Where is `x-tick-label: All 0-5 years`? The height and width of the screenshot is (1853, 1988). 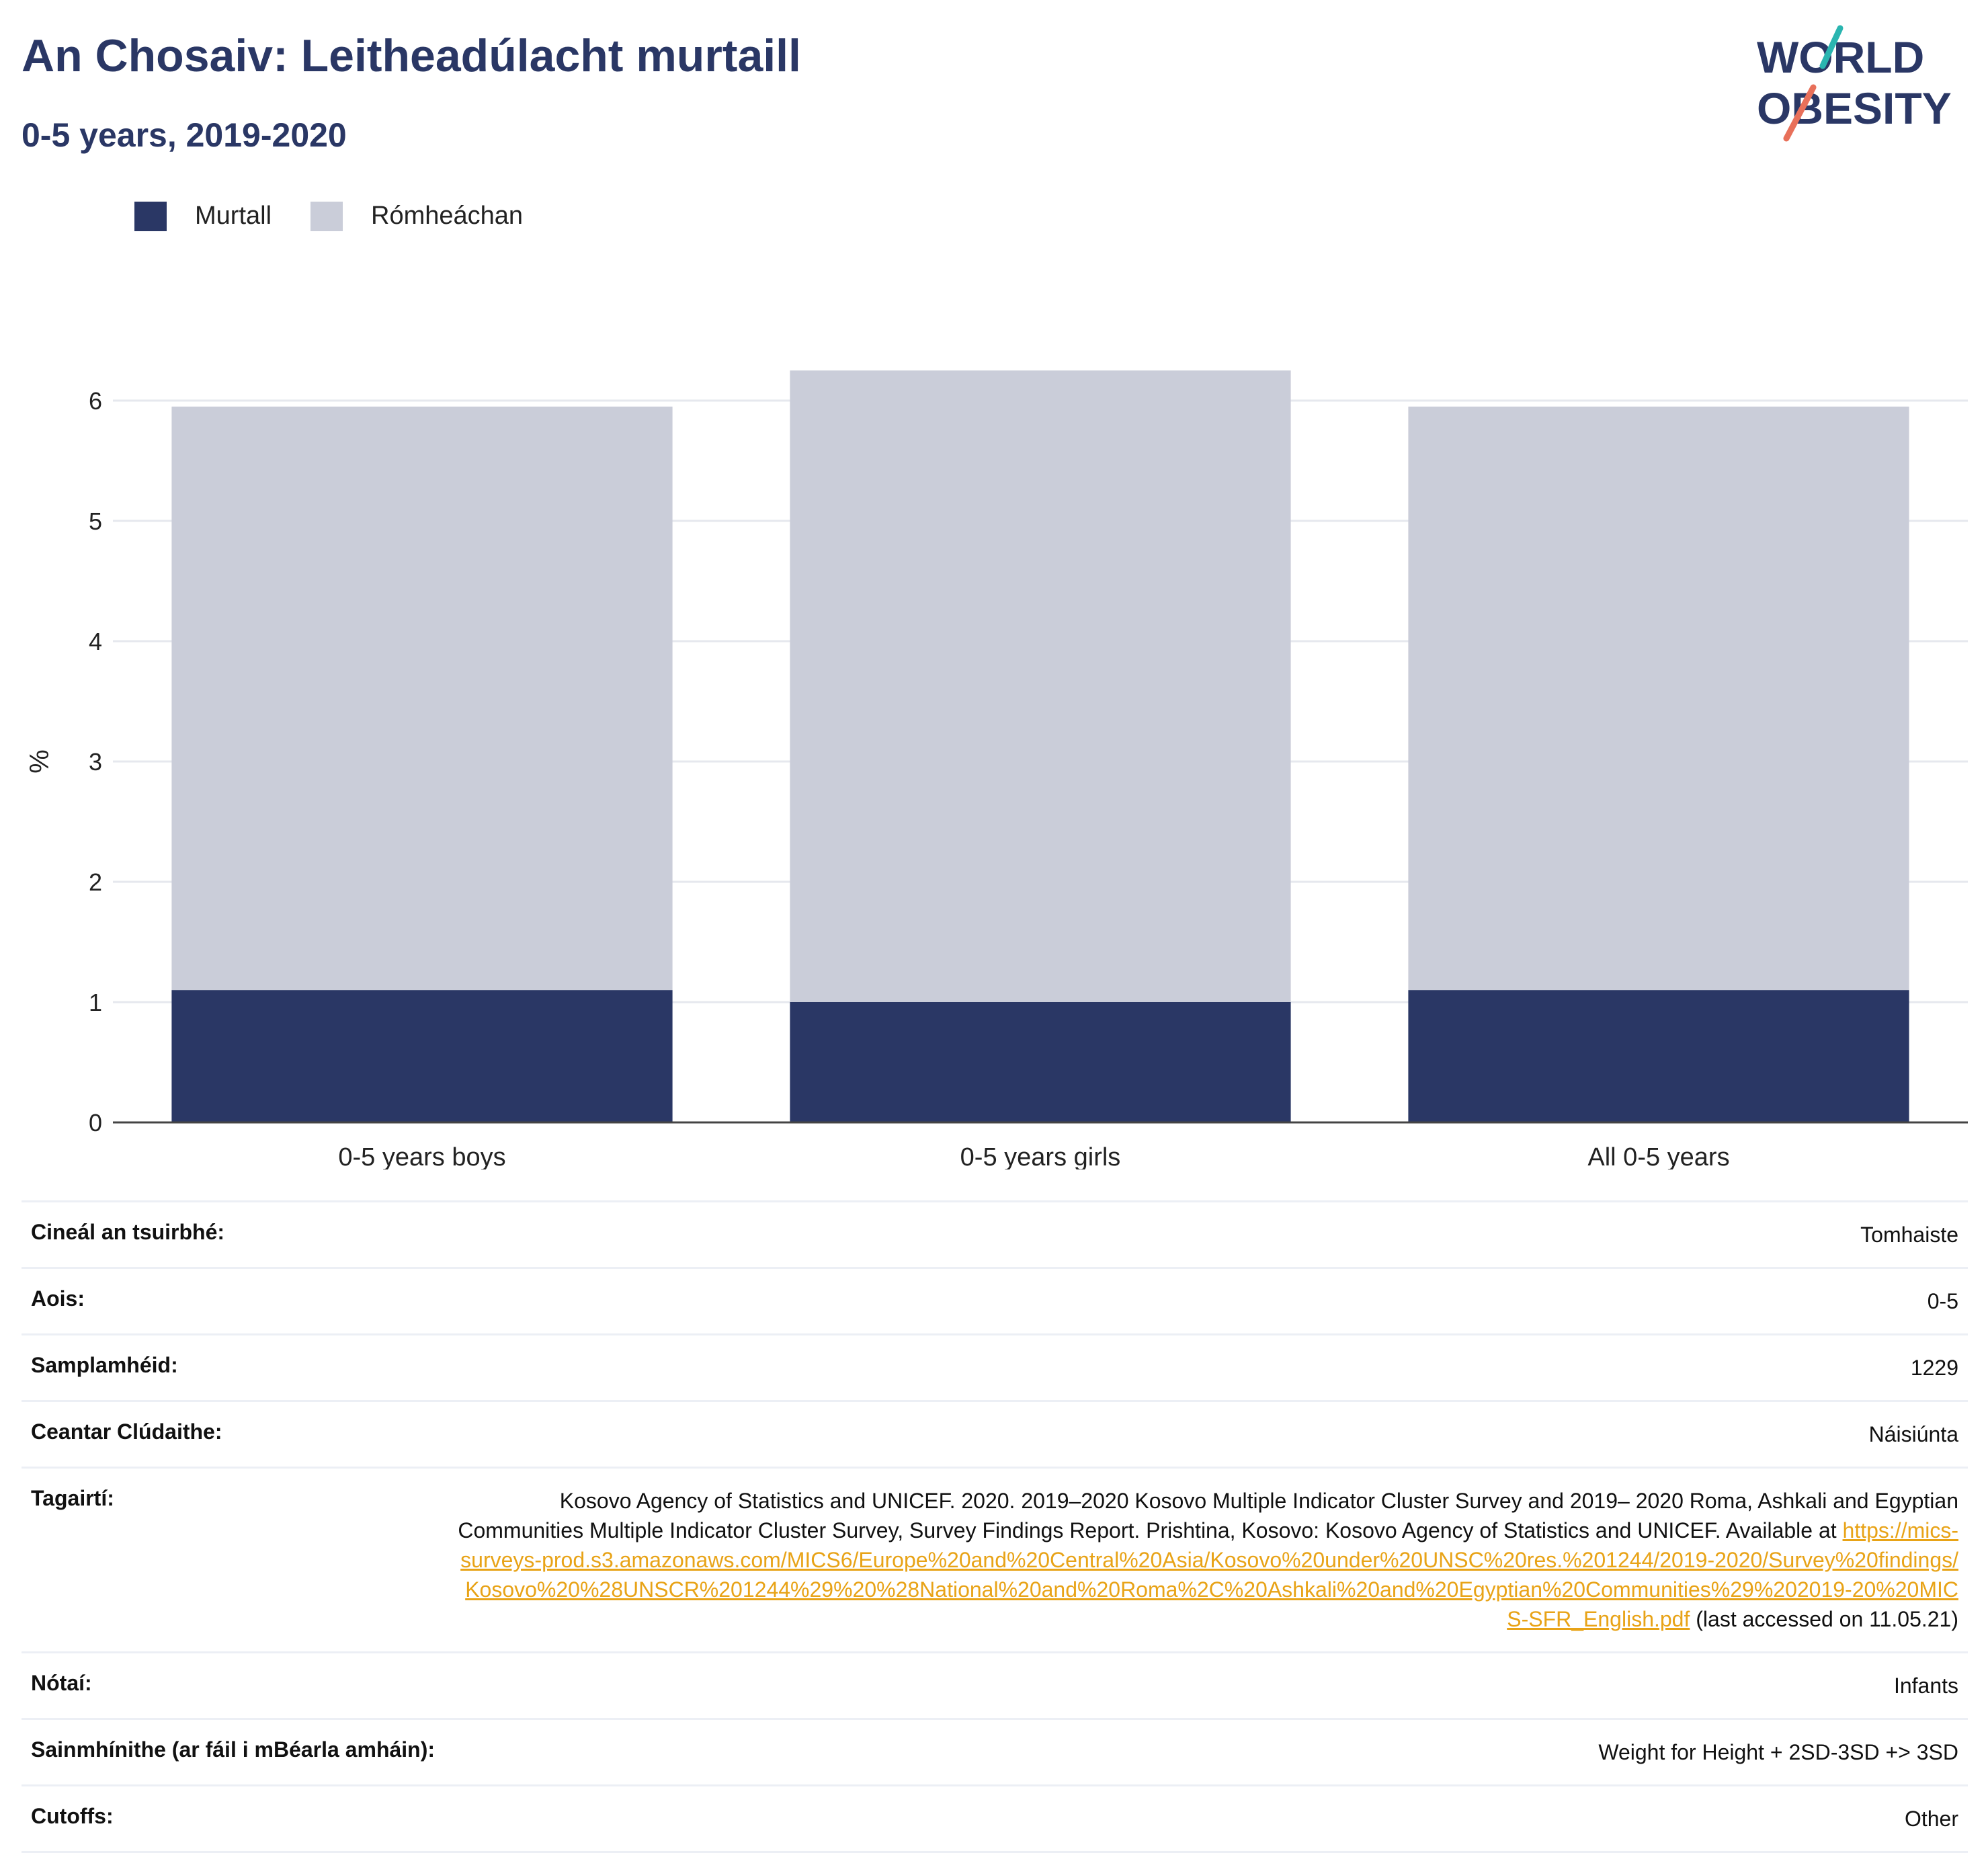 x-tick-label: All 0-5 years is located at coordinates (1658, 1156).